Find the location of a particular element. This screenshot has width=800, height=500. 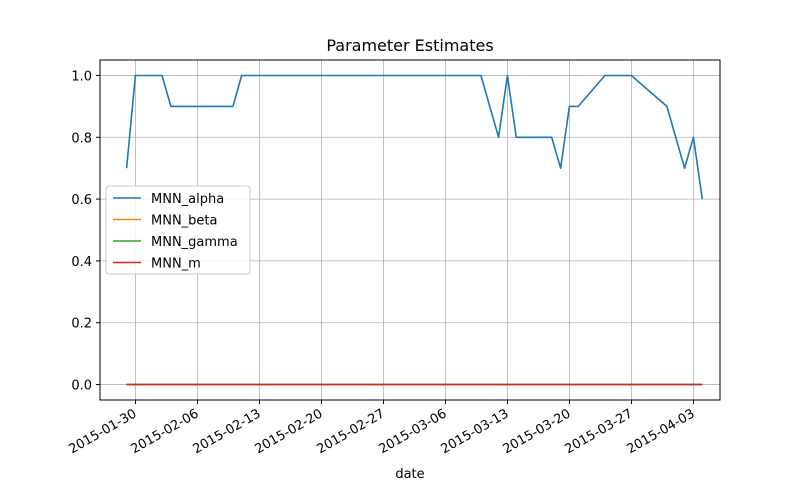

legend-label: MNN_m is located at coordinates (176, 264).